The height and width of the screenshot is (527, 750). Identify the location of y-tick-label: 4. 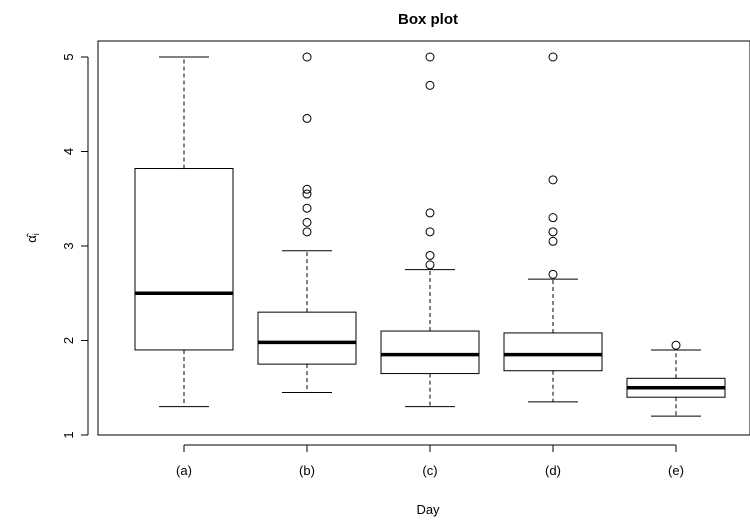
(68, 151).